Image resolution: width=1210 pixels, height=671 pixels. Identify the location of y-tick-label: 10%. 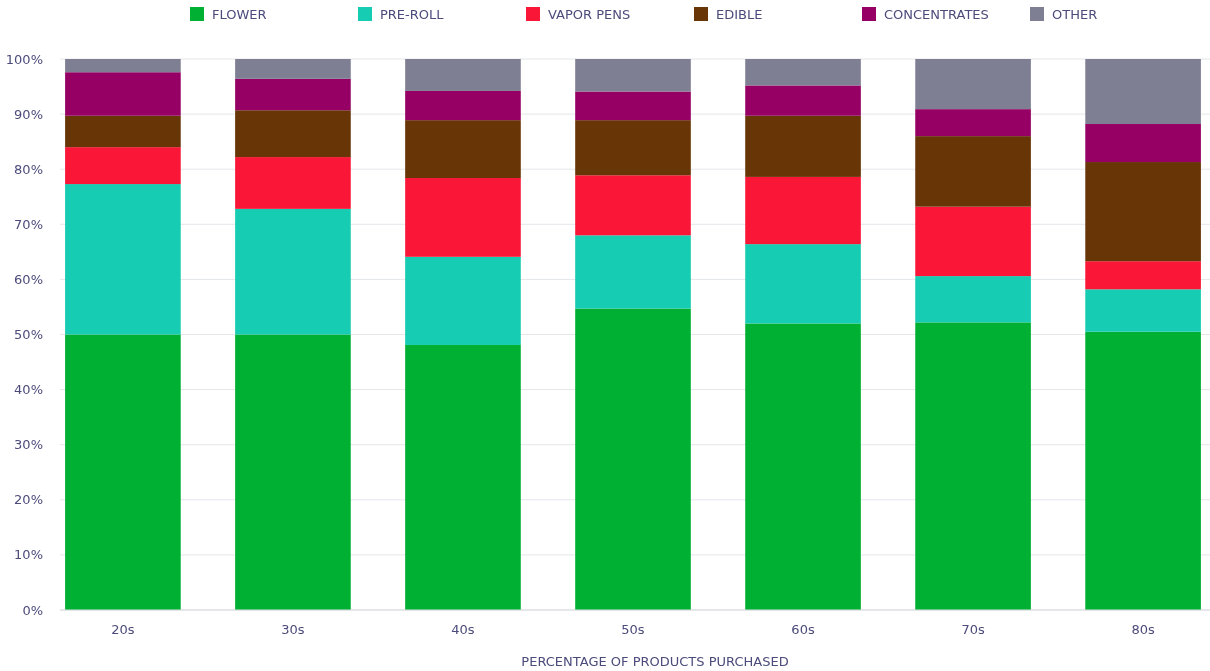
(28, 555).